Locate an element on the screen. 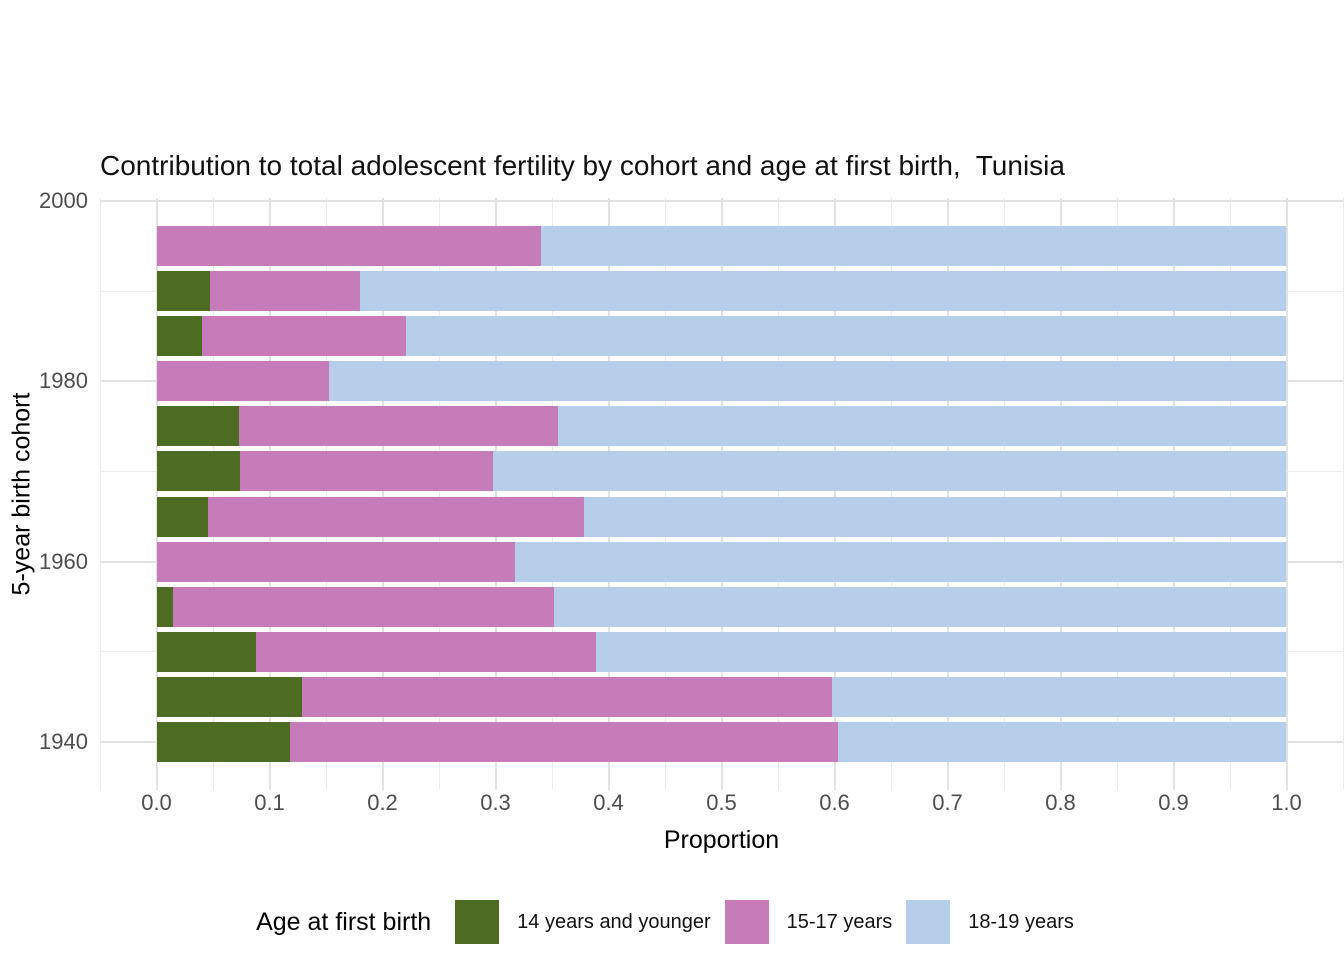 This screenshot has height=960, width=1344. legend-item-label: 18-19 years is located at coordinates (1021, 921).